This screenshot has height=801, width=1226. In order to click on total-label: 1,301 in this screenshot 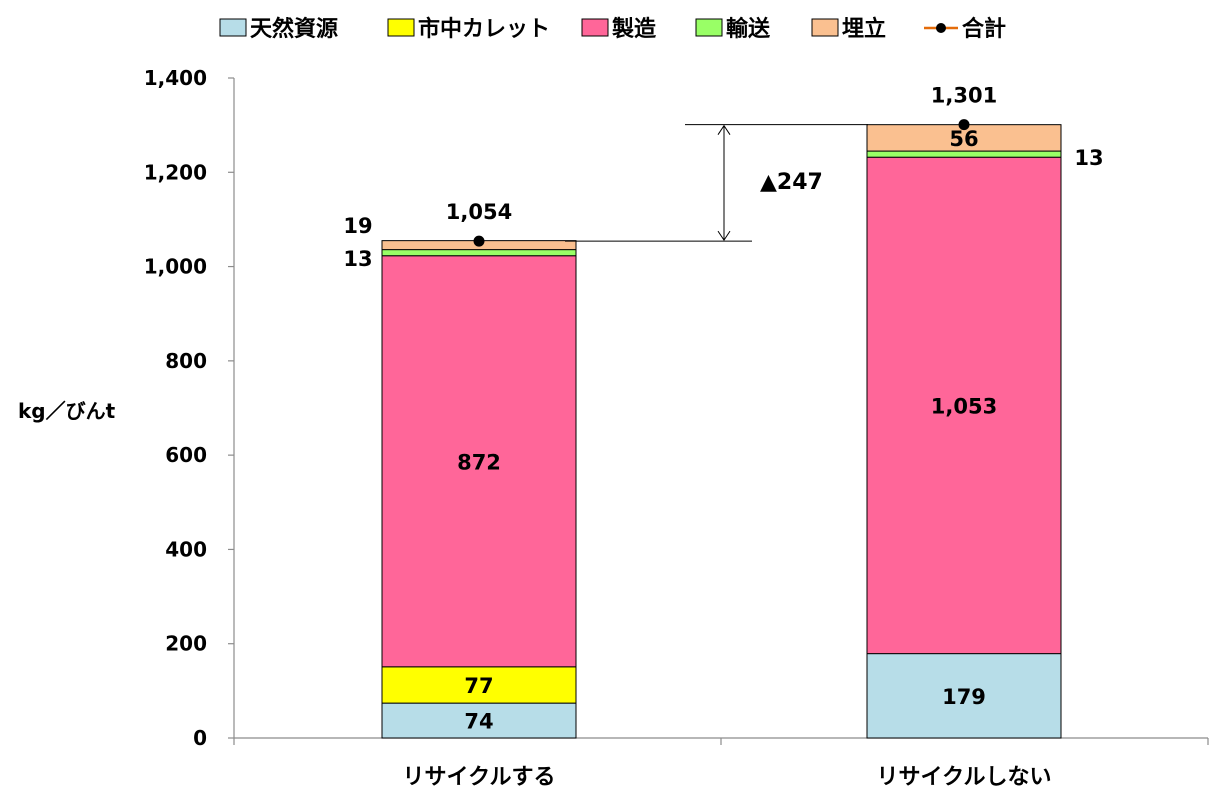, I will do `click(964, 96)`.